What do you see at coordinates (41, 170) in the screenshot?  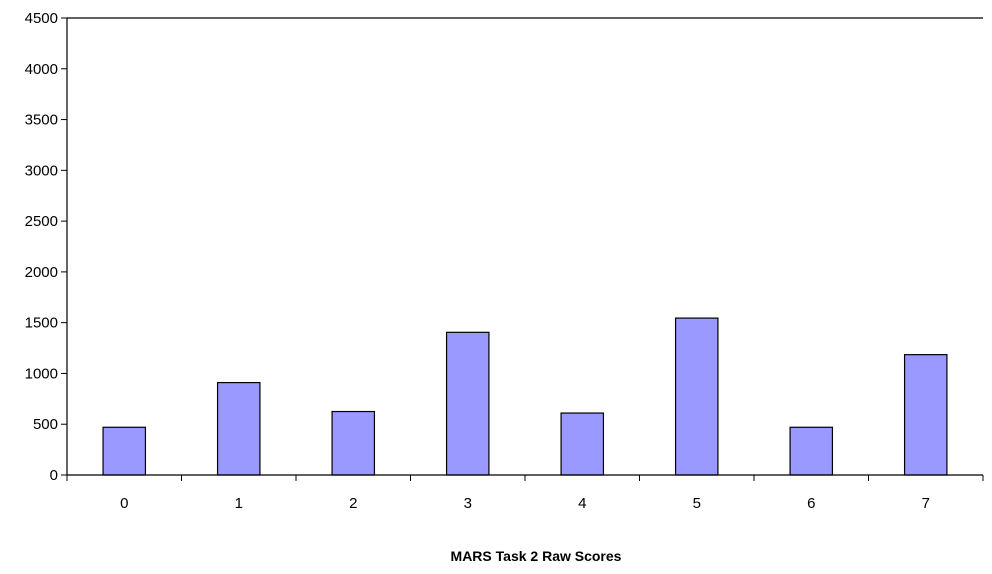 I see `y-tick-label: 3000` at bounding box center [41, 170].